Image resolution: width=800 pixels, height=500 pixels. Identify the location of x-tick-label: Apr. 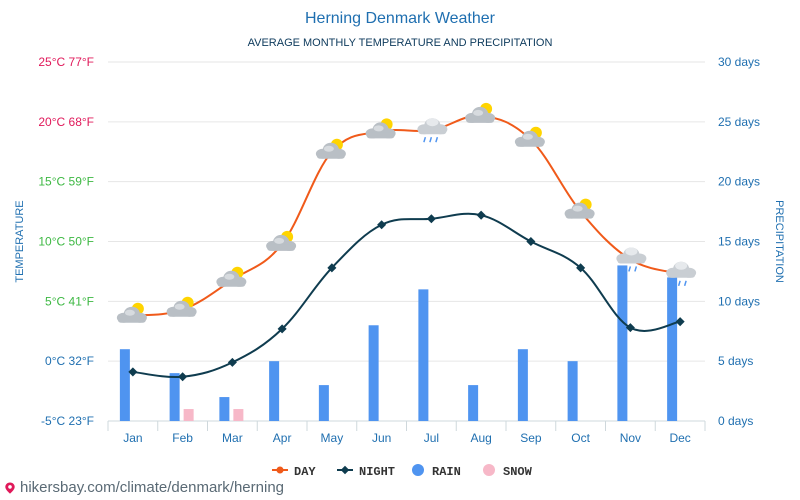
(282, 438).